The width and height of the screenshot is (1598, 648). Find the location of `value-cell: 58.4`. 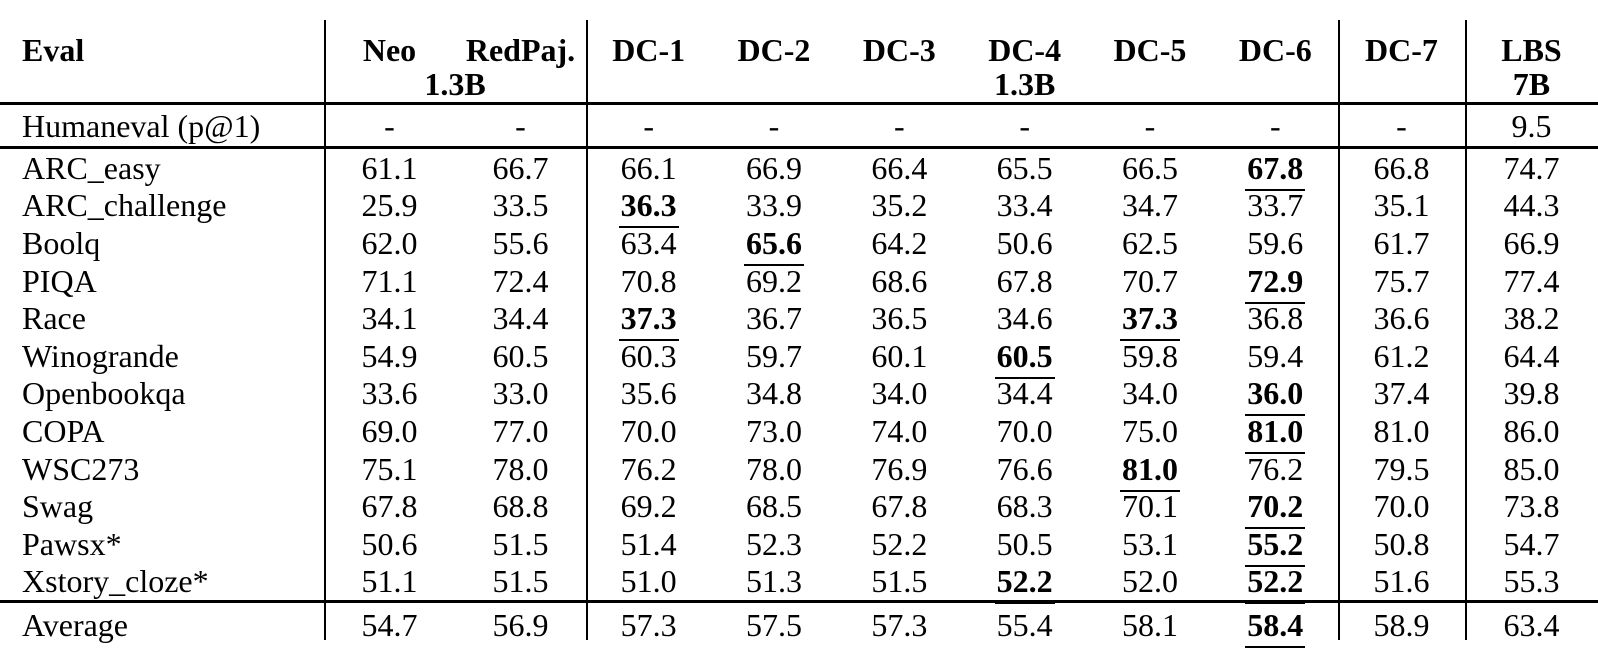

value-cell: 58.4 is located at coordinates (1275, 627).